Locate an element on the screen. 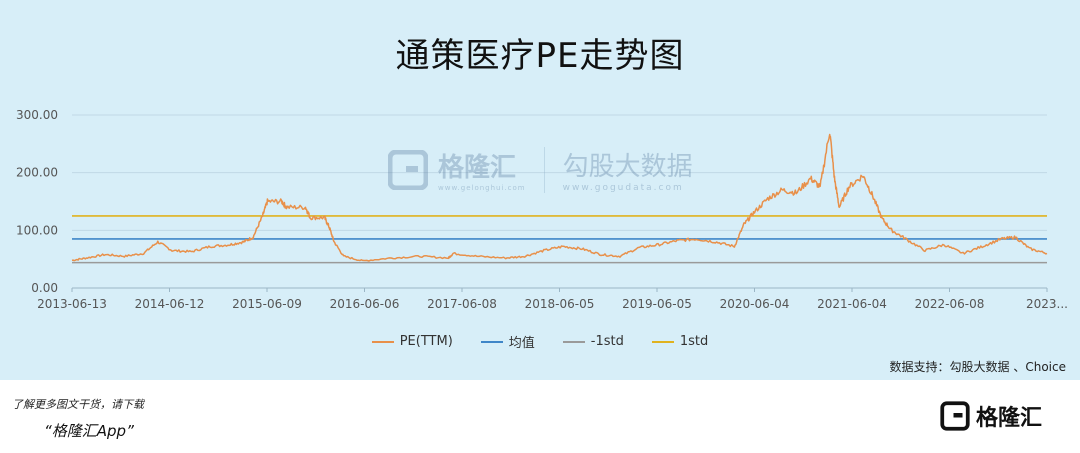 Image resolution: width=1080 pixels, height=453 pixels. footer-logo-text: 格隆汇 is located at coordinates (1008, 418).